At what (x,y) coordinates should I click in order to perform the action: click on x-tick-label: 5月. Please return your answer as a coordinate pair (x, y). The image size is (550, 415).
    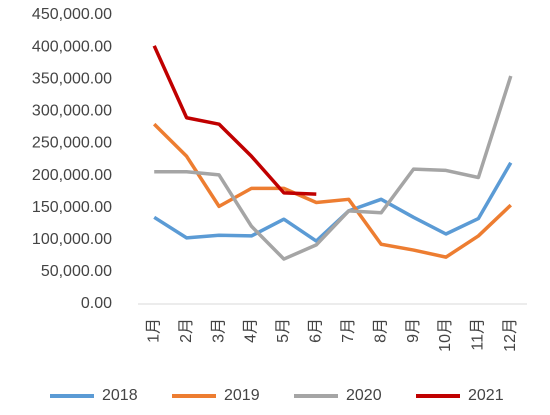
    Looking at the image, I should click on (283, 330).